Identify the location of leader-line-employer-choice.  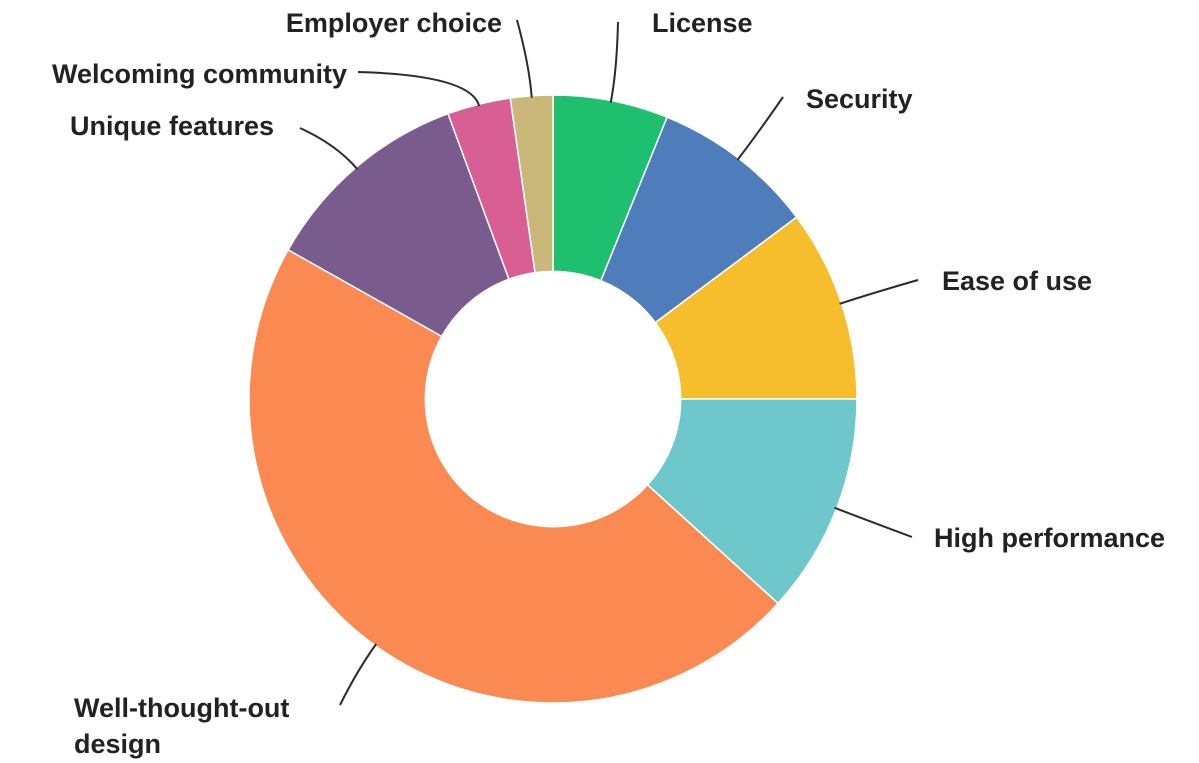
(524, 58).